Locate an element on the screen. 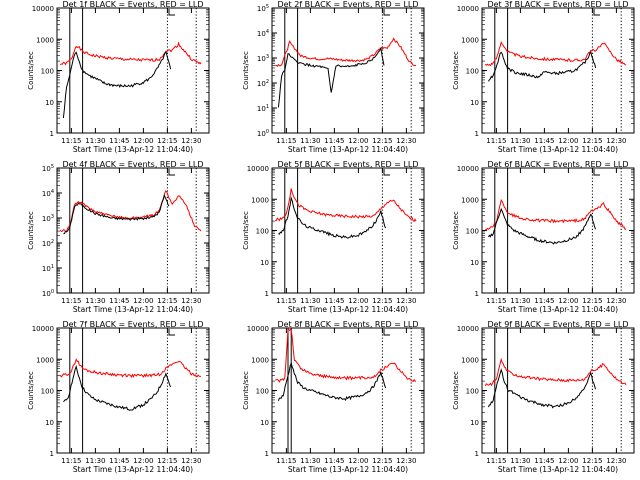 The width and height of the screenshot is (640, 480). y-tick-label: 10³ is located at coordinates (263, 58).